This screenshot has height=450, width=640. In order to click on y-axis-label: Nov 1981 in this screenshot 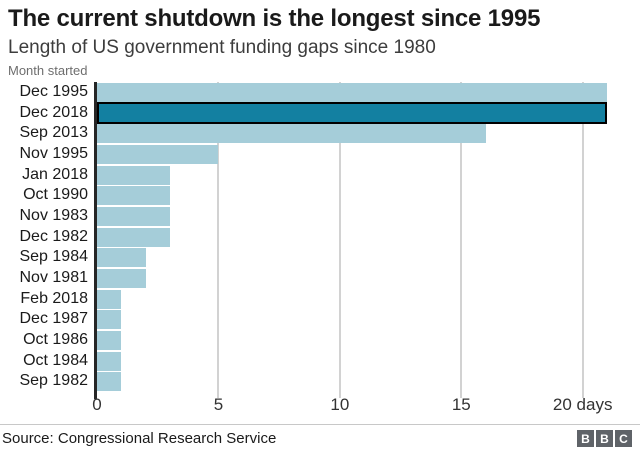, I will do `click(54, 278)`.